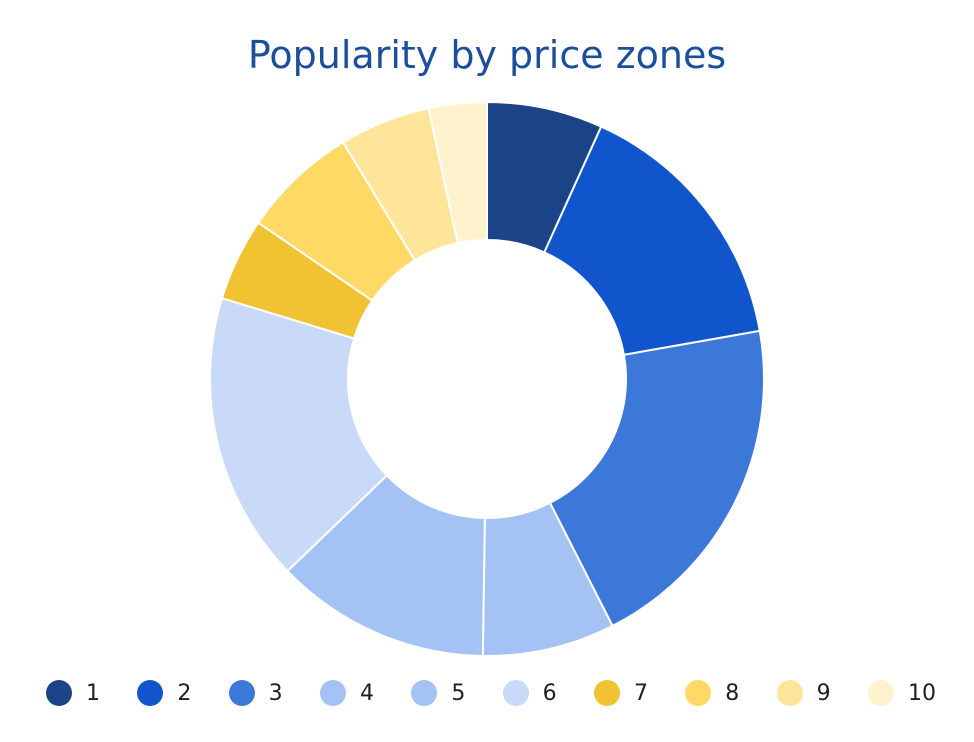 This screenshot has height=742, width=974. What do you see at coordinates (732, 693) in the screenshot?
I see `legend-label-8: 8` at bounding box center [732, 693].